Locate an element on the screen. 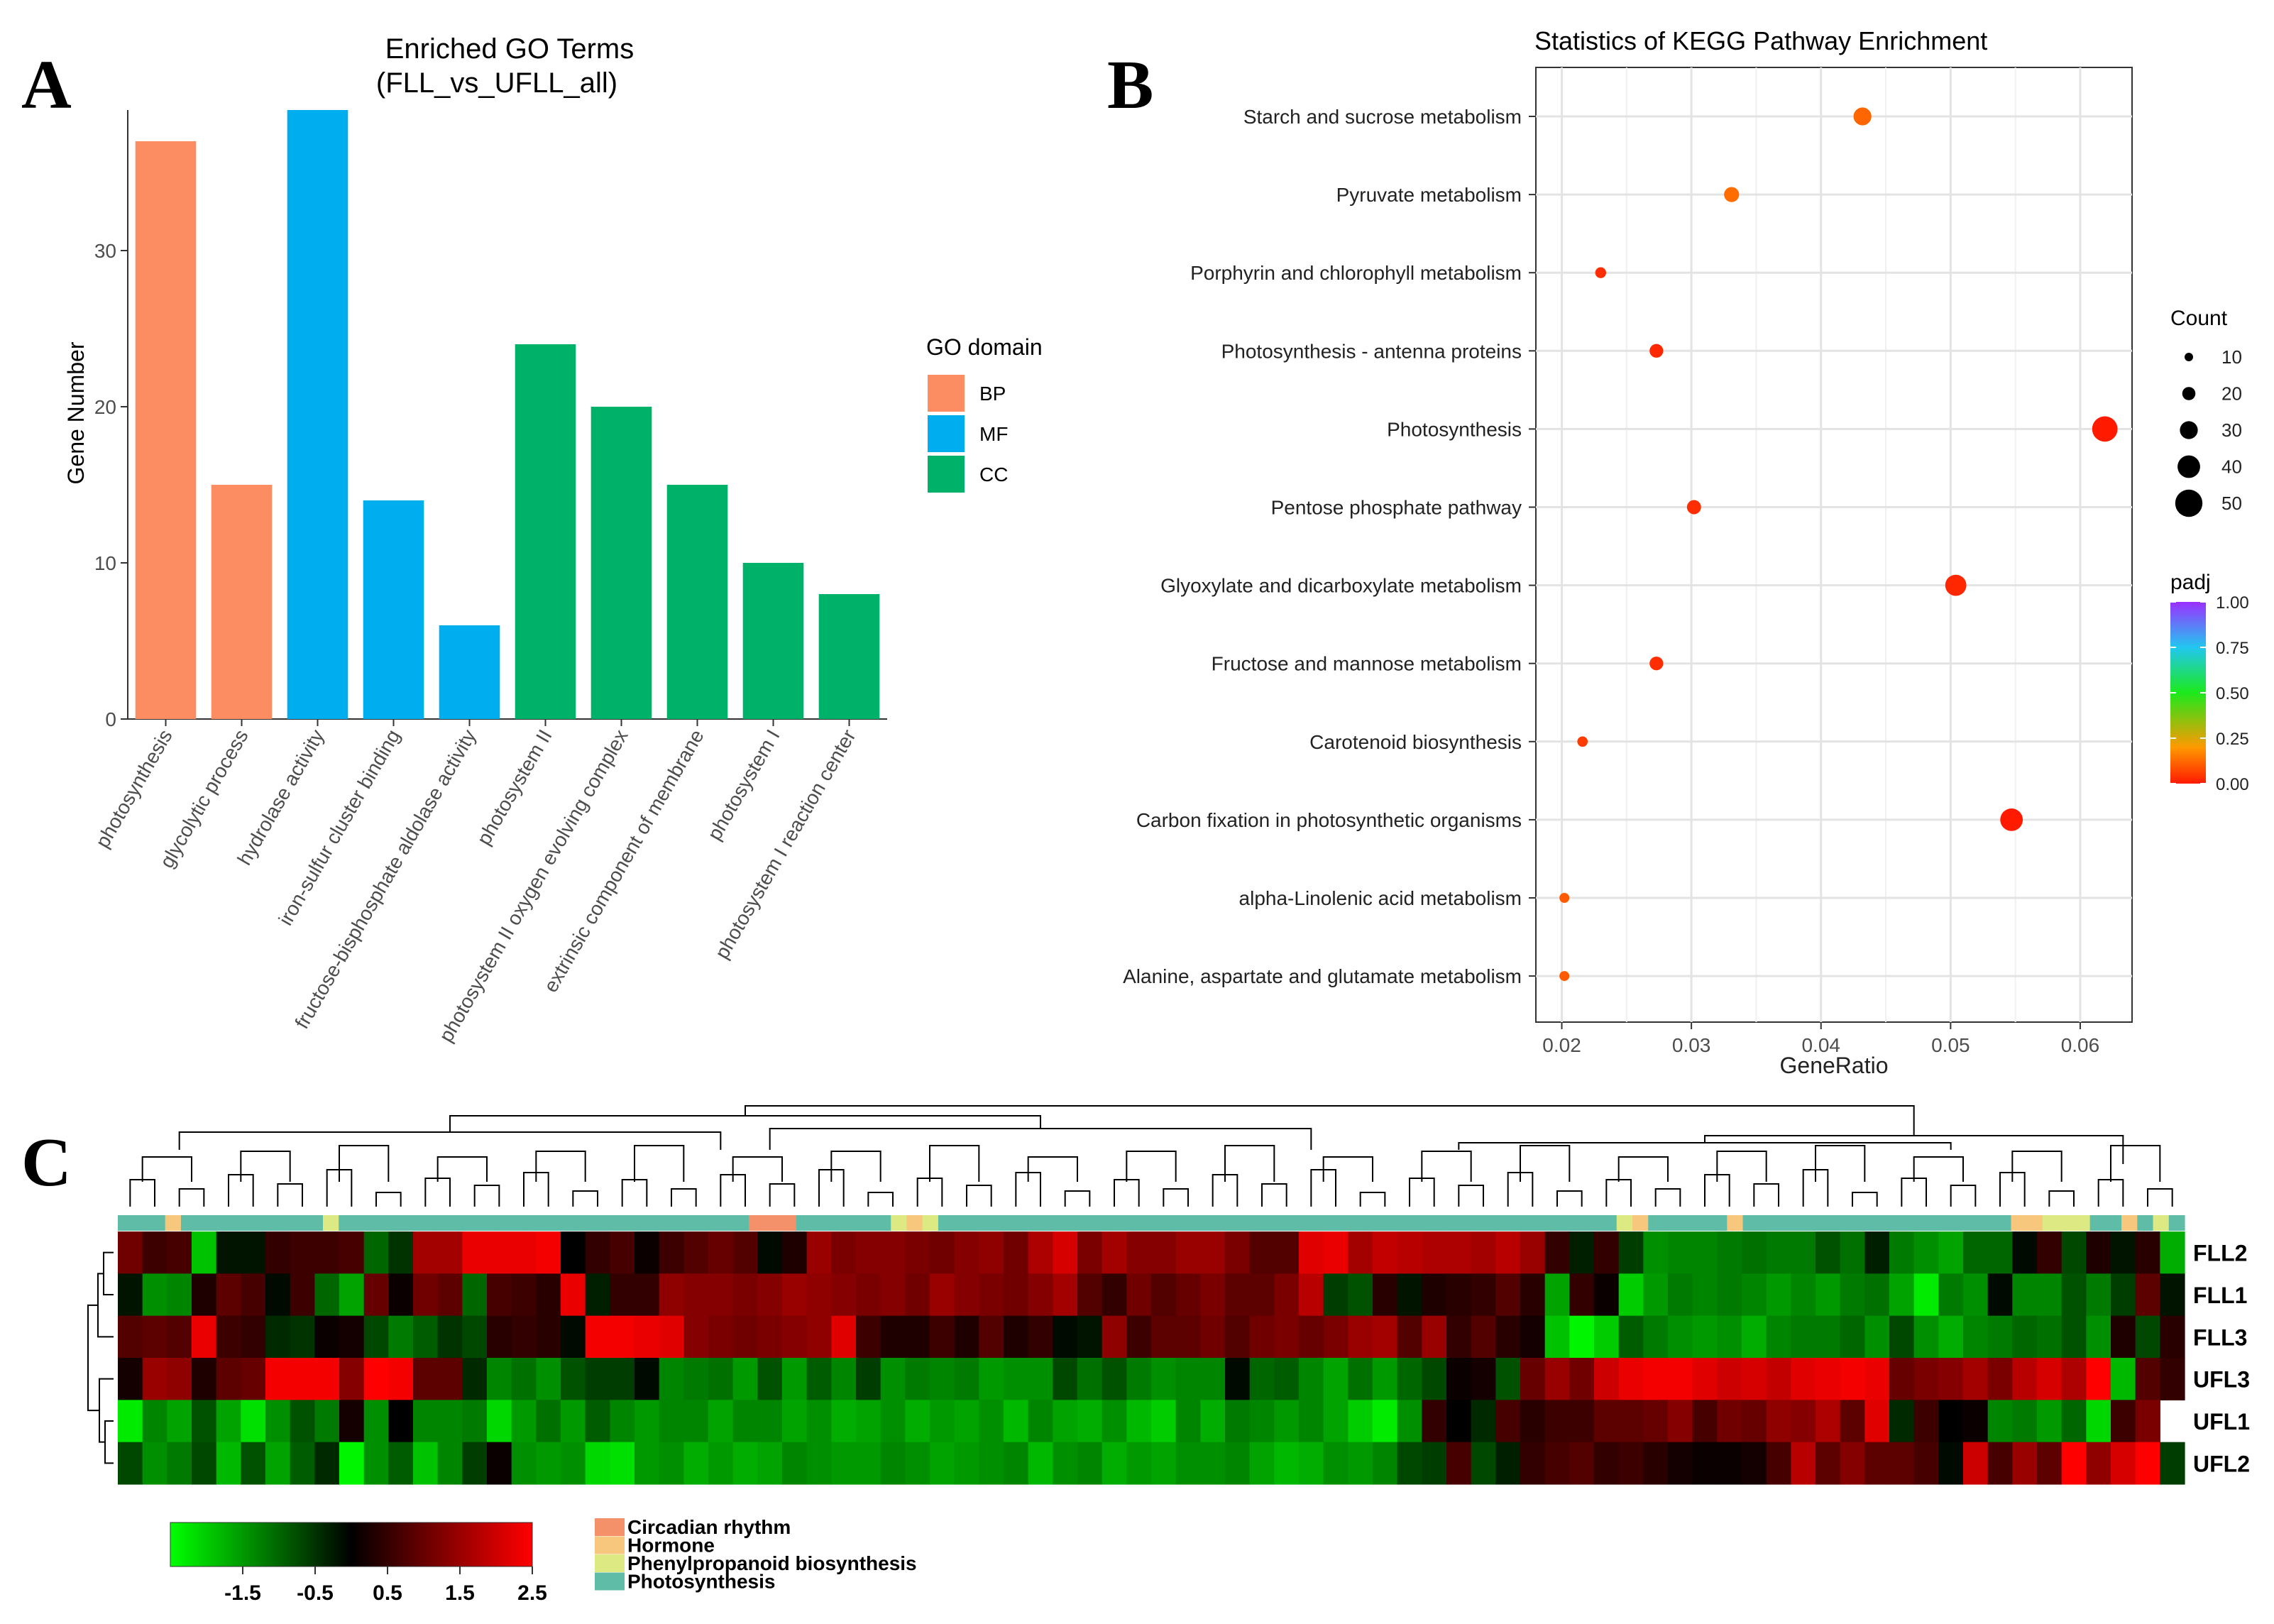 This screenshot has width=2274, height=1624. go-legend-swatch-cc is located at coordinates (946, 474).